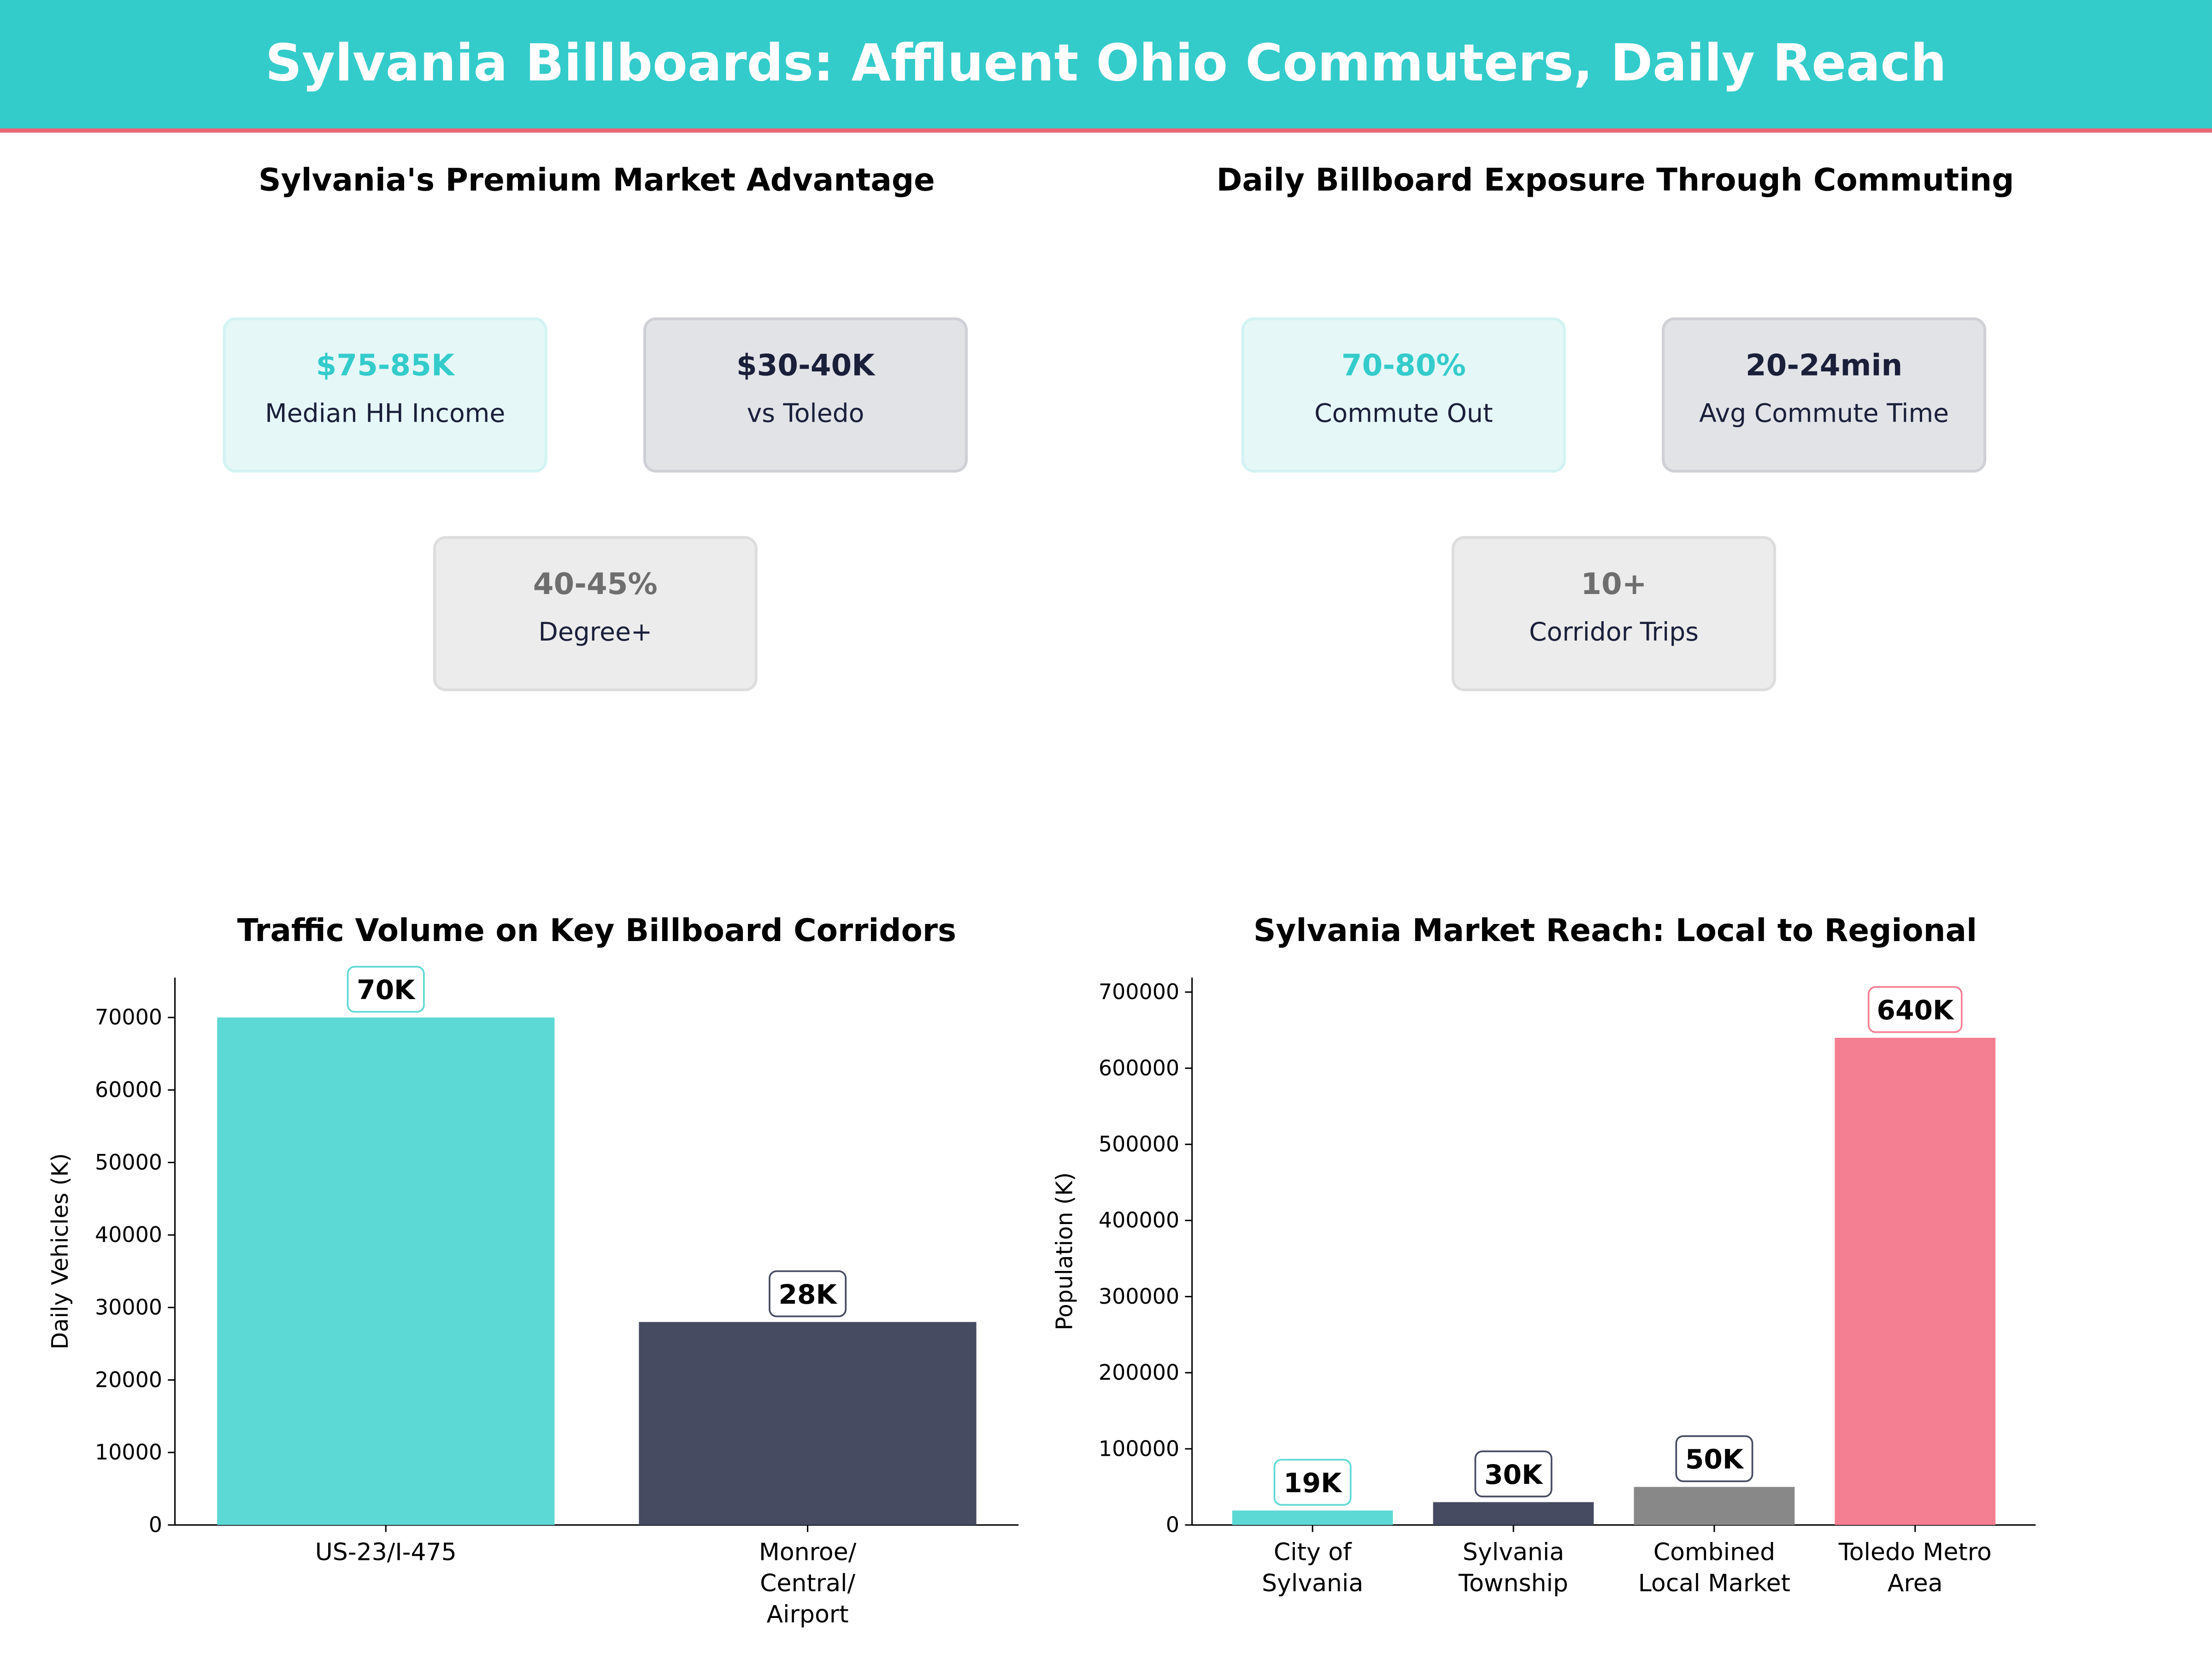 The image size is (2212, 1659). What do you see at coordinates (1824, 365) in the screenshot?
I see `card-value: 20-24min` at bounding box center [1824, 365].